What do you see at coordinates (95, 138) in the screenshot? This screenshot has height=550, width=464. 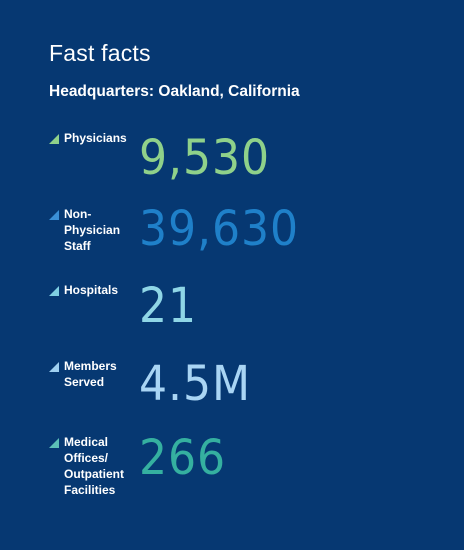 I see `fact-label: Physicians` at bounding box center [95, 138].